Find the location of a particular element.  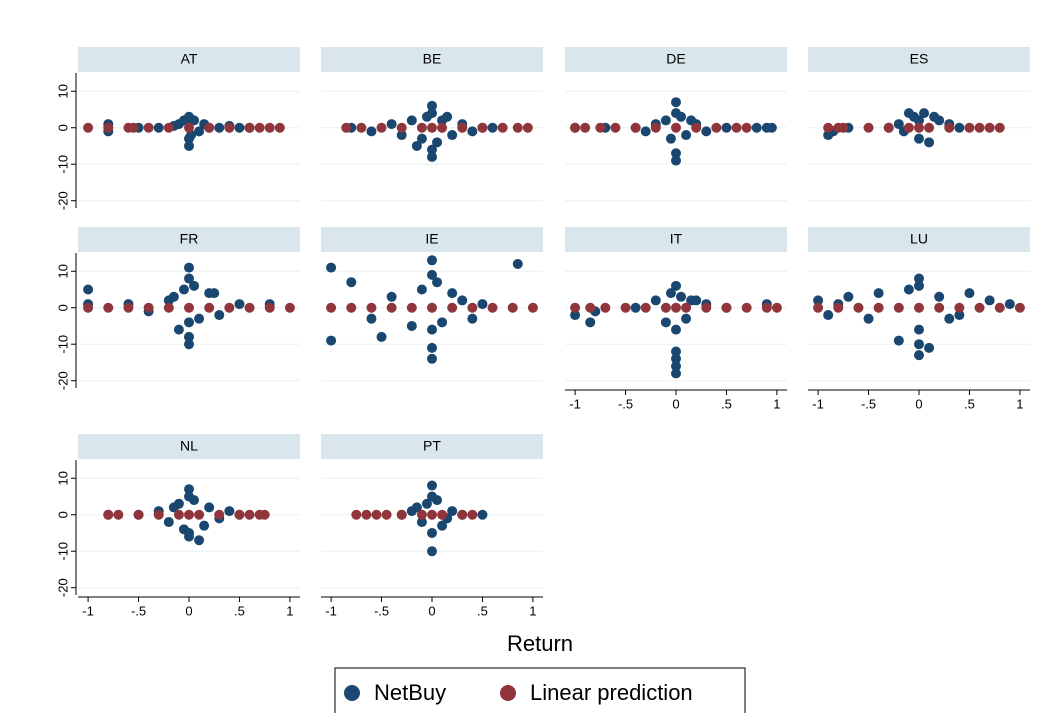

y-tick-label: -10 is located at coordinates (62, 551).